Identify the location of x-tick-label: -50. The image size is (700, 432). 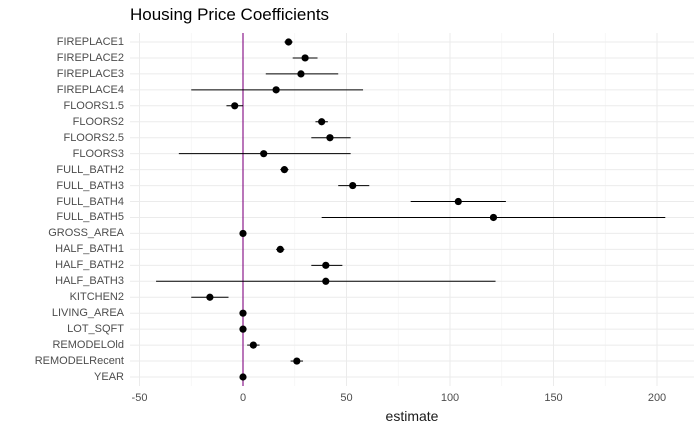
(139, 398).